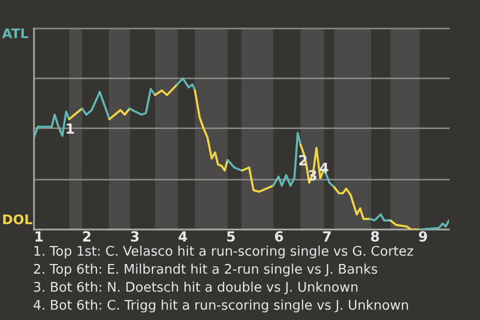 This screenshot has height=320, width=480. What do you see at coordinates (423, 236) in the screenshot?
I see `x-tick-label: 9` at bounding box center [423, 236].